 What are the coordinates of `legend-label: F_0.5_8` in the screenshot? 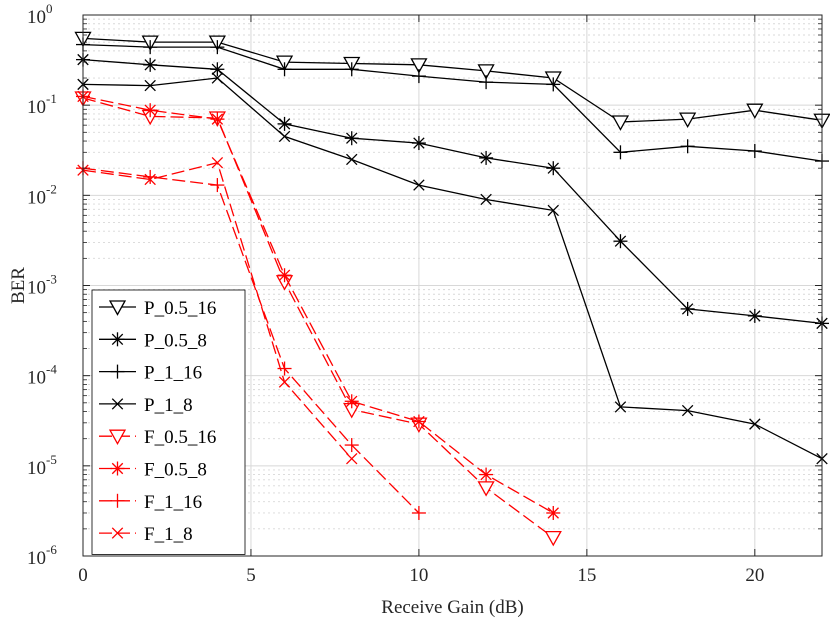 It's located at (175, 470).